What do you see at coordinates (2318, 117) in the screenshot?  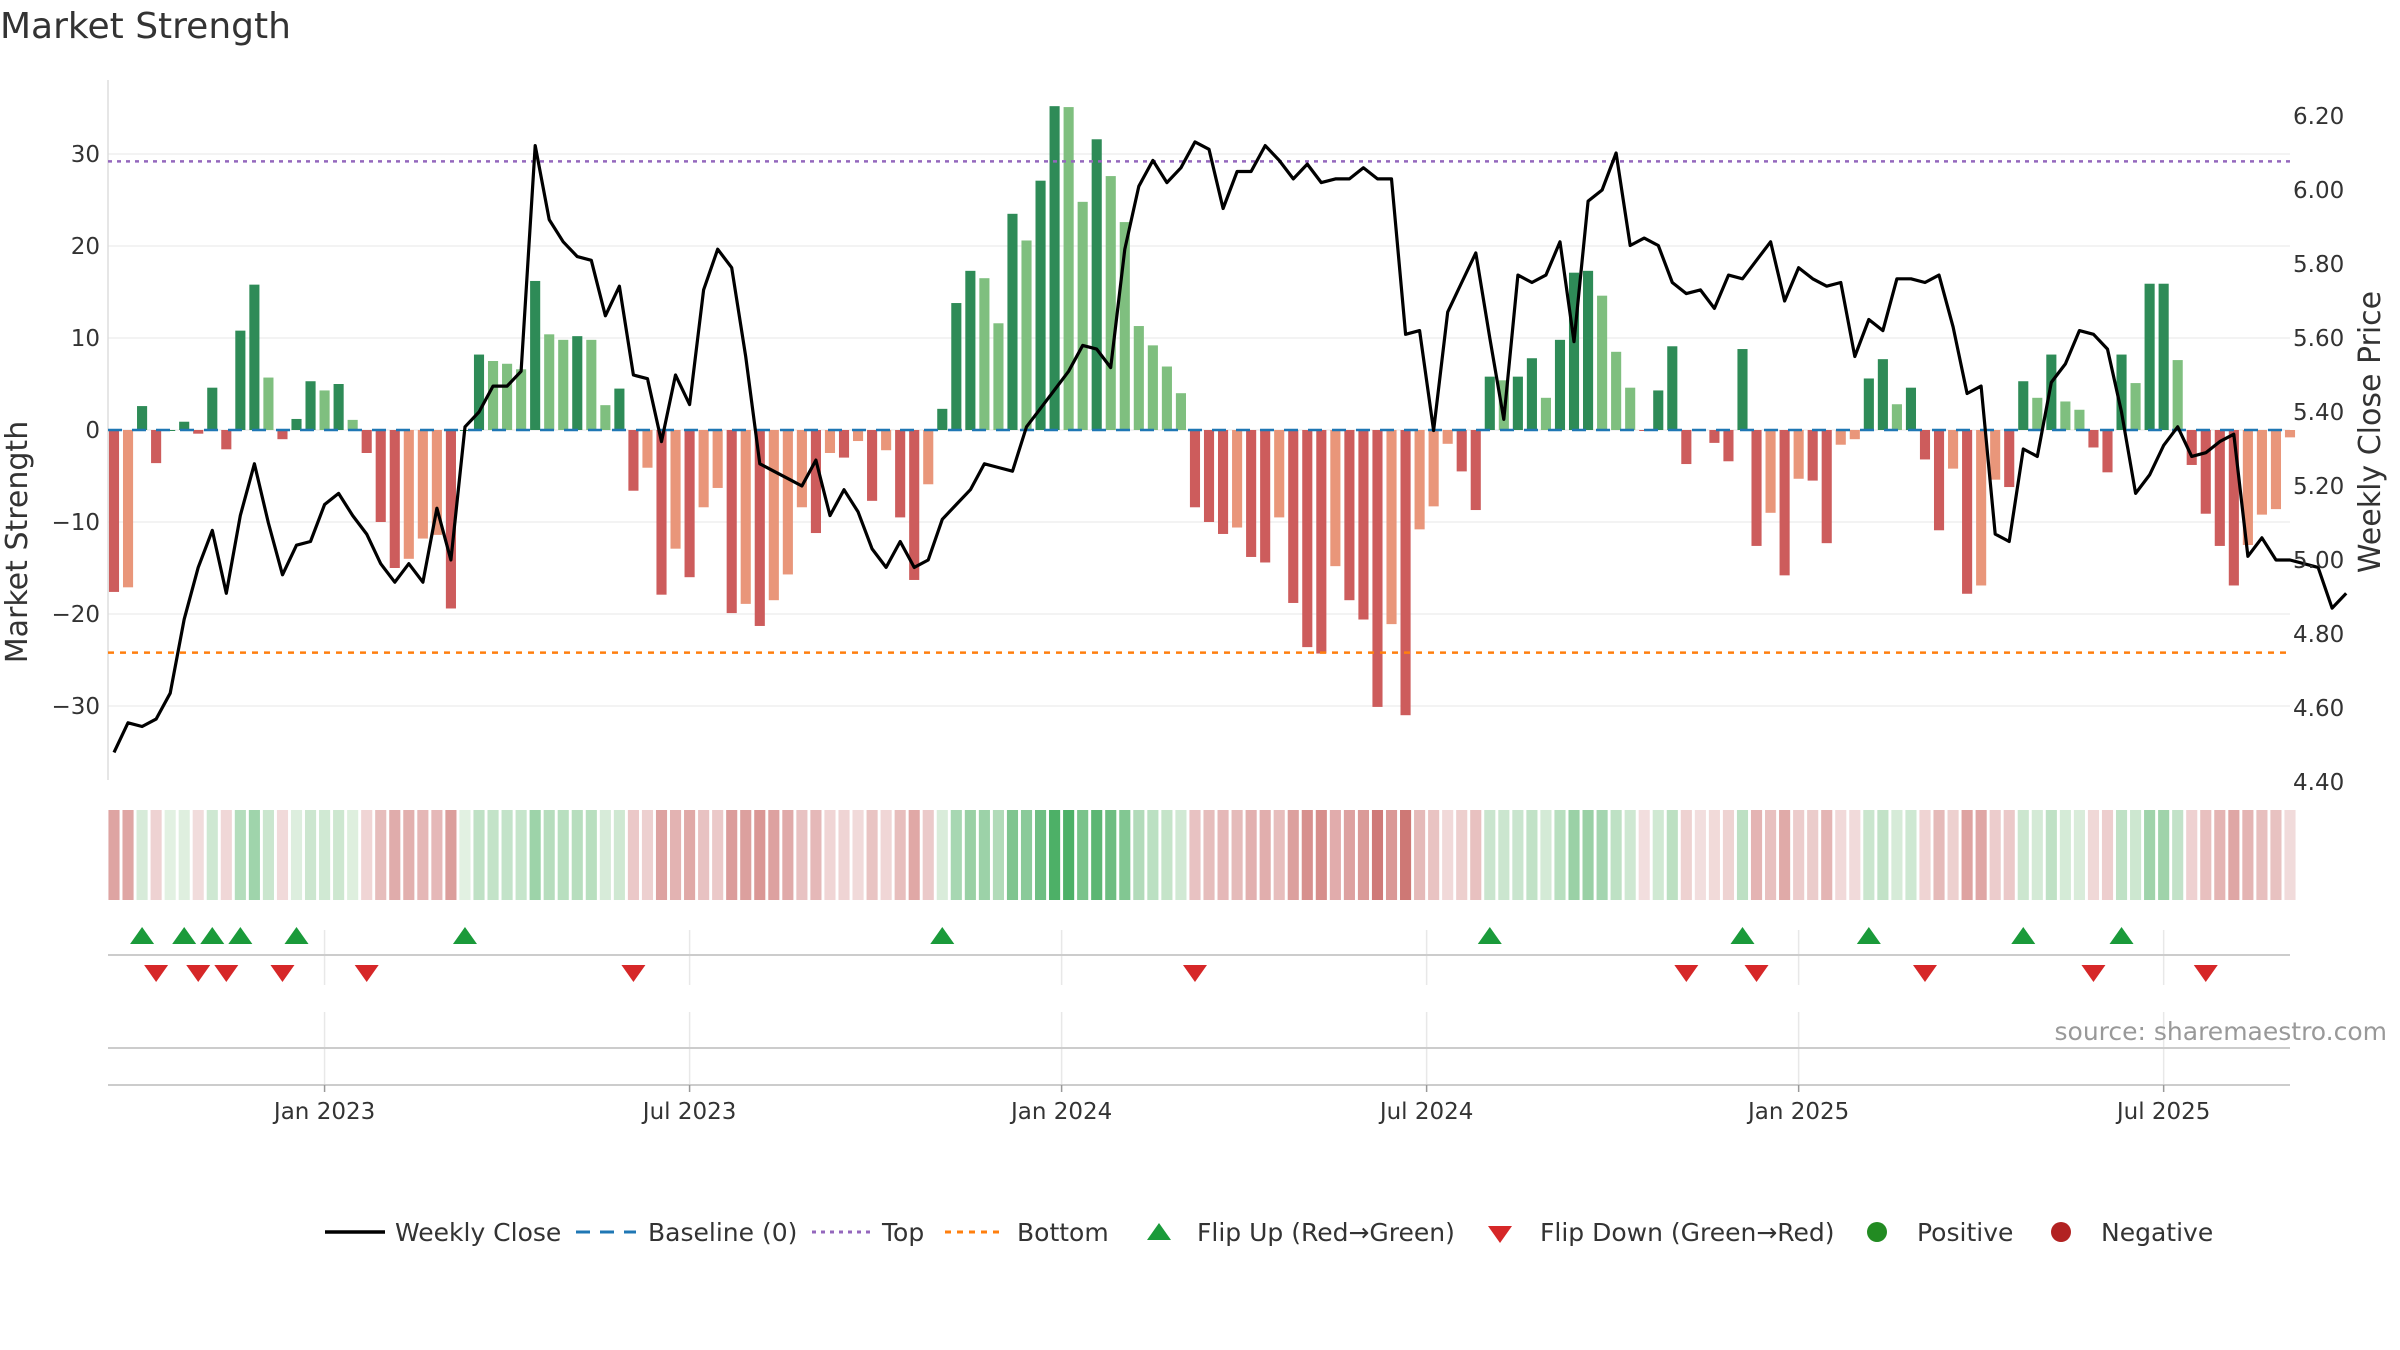 I see `y2-tick-label: 6.20` at bounding box center [2318, 117].